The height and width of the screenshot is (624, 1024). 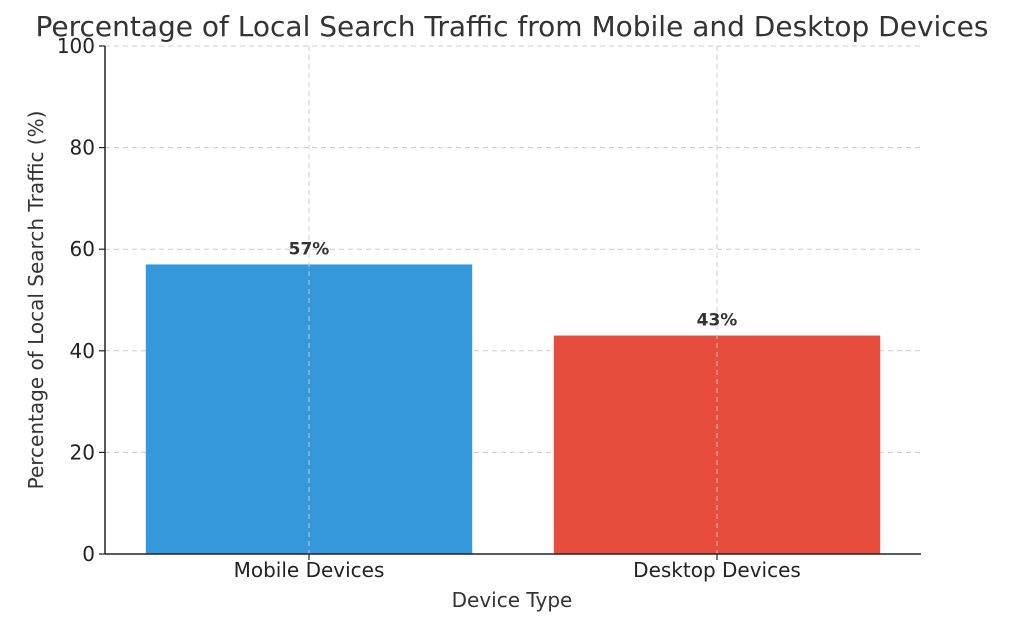 What do you see at coordinates (717, 321) in the screenshot?
I see `bar-value-label: 43%` at bounding box center [717, 321].